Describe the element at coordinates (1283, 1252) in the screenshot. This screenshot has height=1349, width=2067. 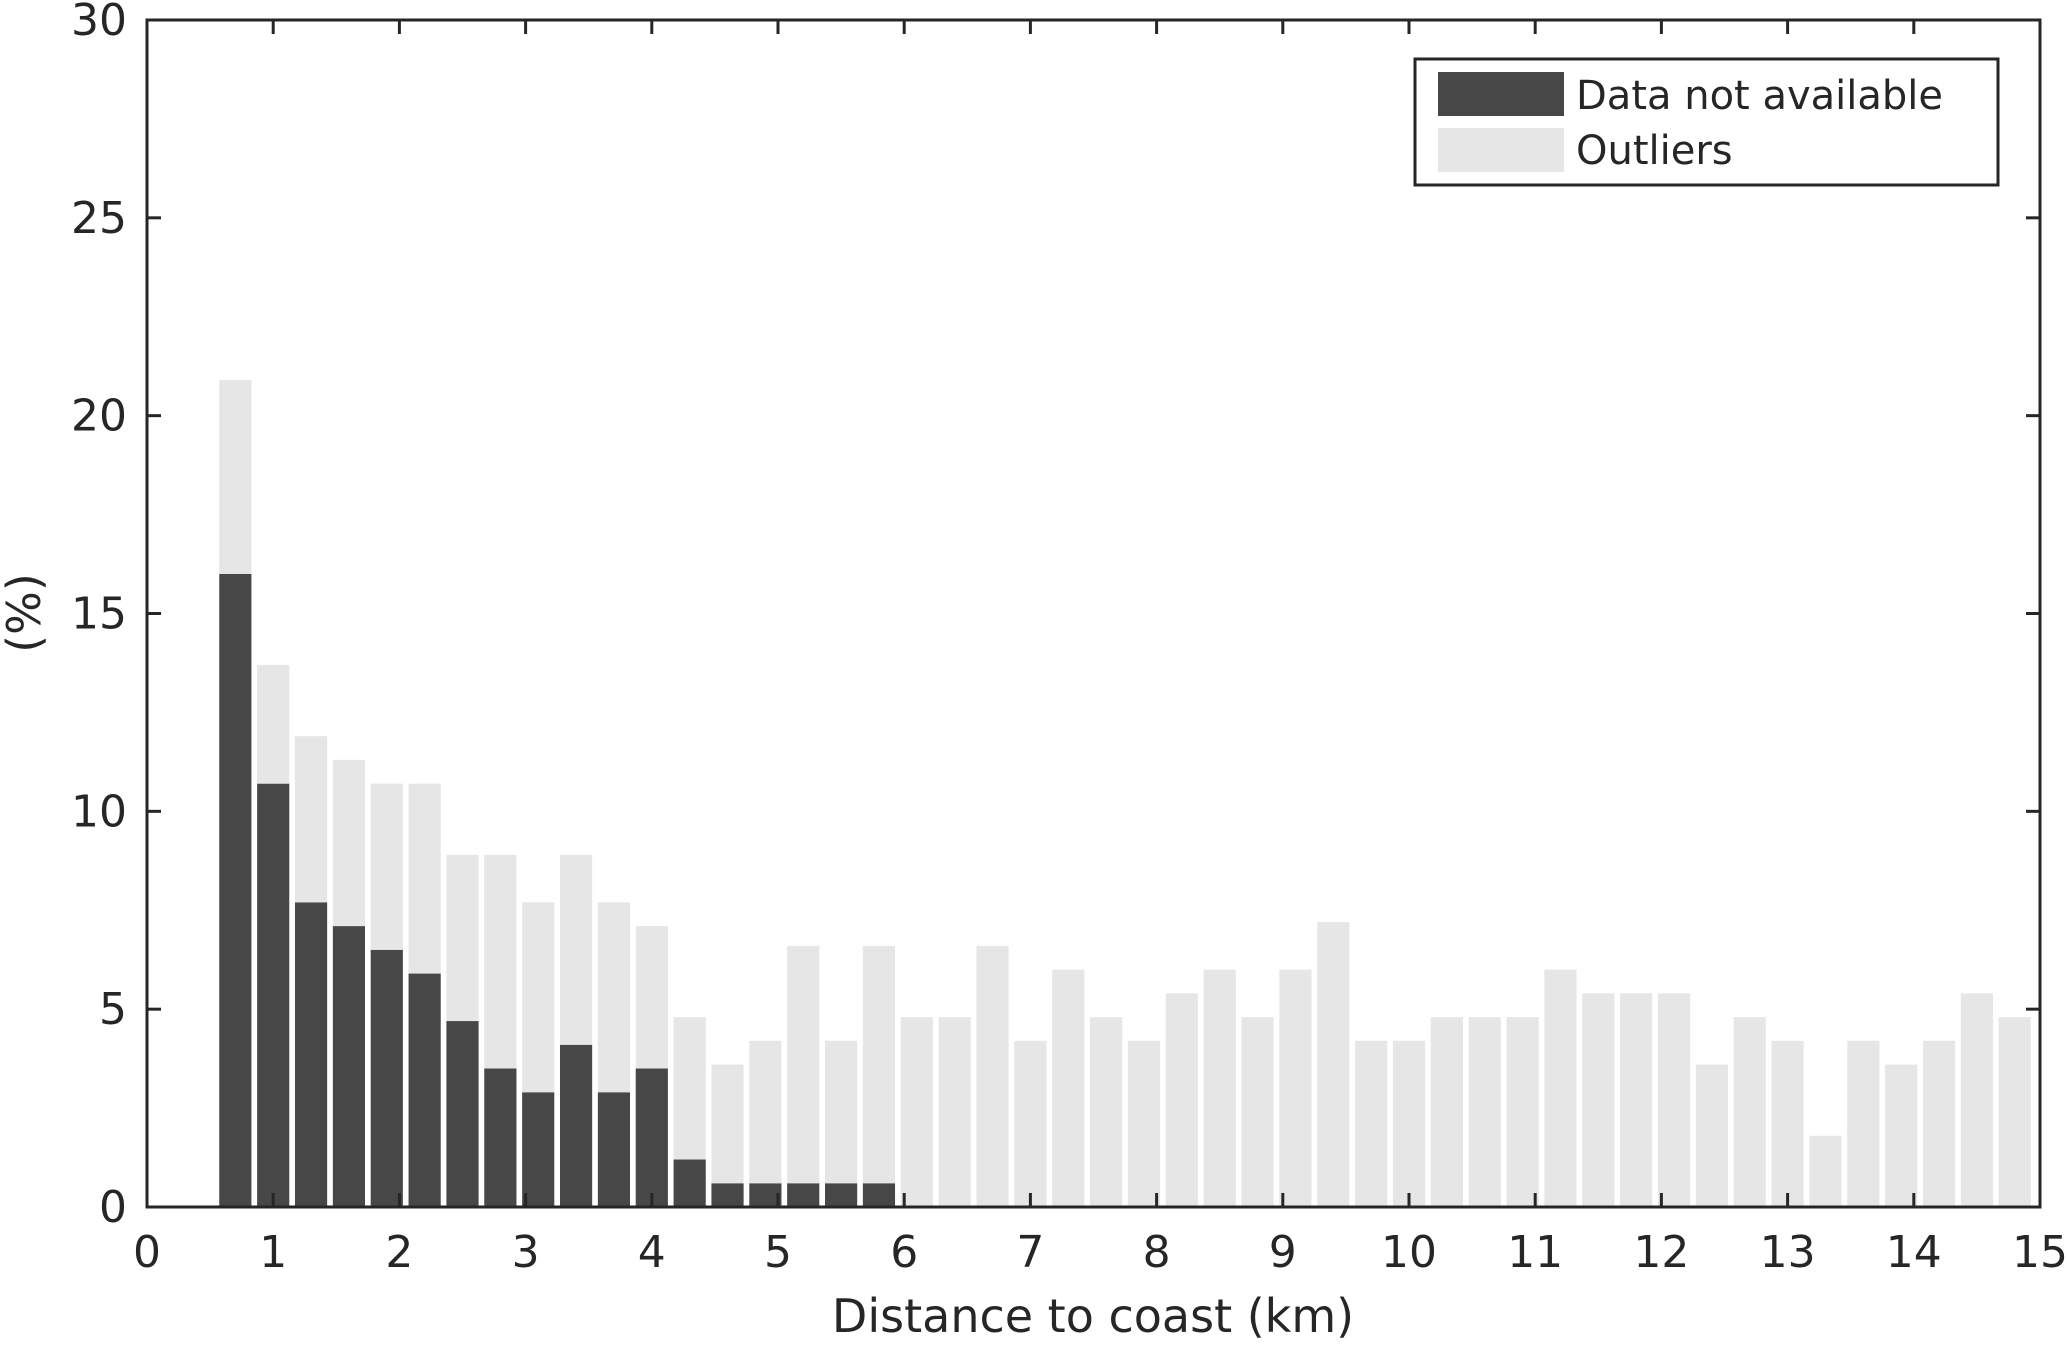
I see `x-tick-label-9: 9` at that location.